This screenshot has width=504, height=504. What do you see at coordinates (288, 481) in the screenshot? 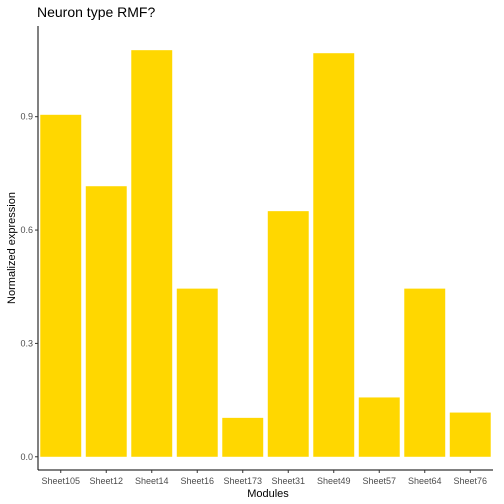
I see `x-tick-label: Sheet31` at bounding box center [288, 481].